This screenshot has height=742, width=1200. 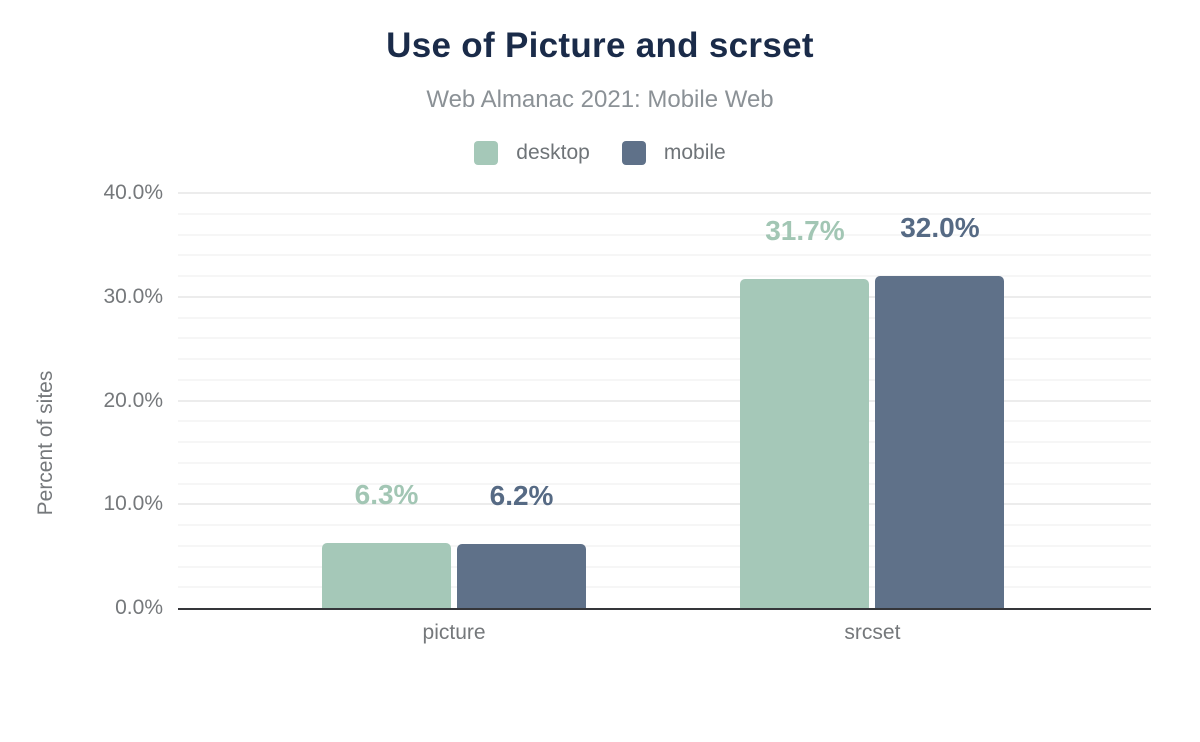 What do you see at coordinates (133, 504) in the screenshot?
I see `y-tick-label: 10.0%` at bounding box center [133, 504].